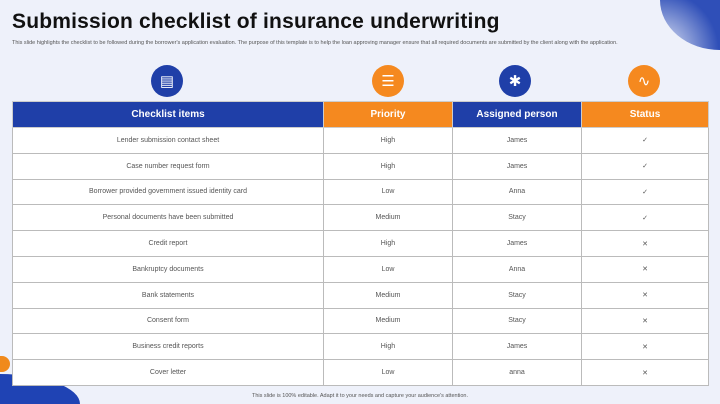  I want to click on table-row: Credit report High James ✕, so click(360, 243).